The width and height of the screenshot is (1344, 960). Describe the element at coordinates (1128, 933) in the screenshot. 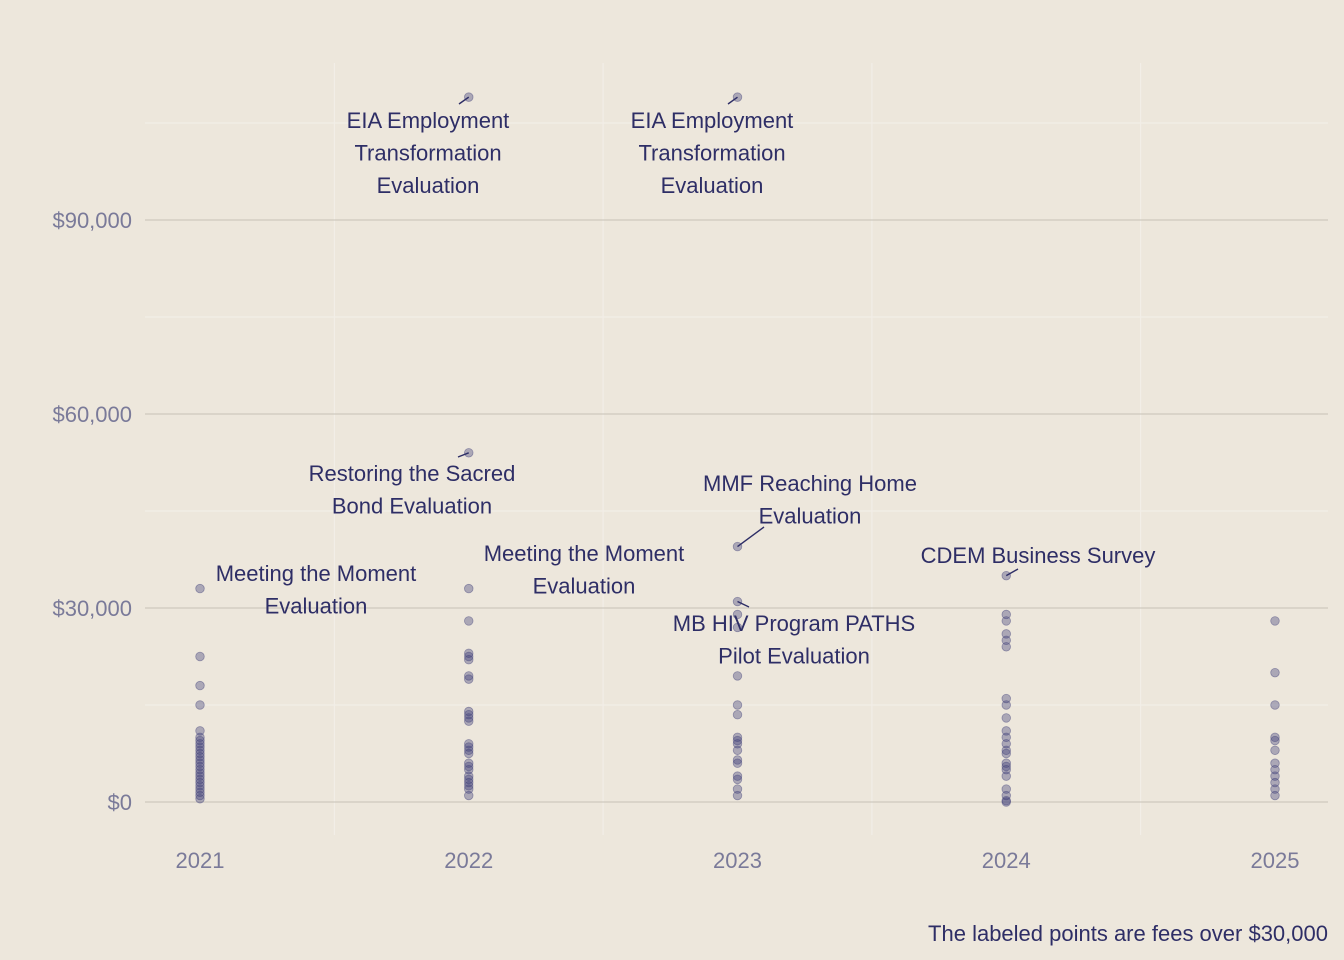

I see `chart-caption: The labeled points are fees over $30,000` at that location.